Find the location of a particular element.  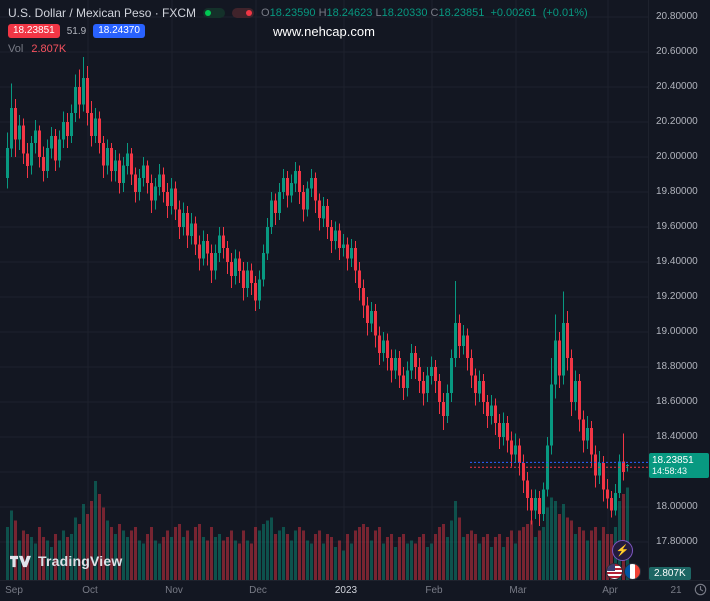

time-axis-label: Feb is located at coordinates (434, 590).